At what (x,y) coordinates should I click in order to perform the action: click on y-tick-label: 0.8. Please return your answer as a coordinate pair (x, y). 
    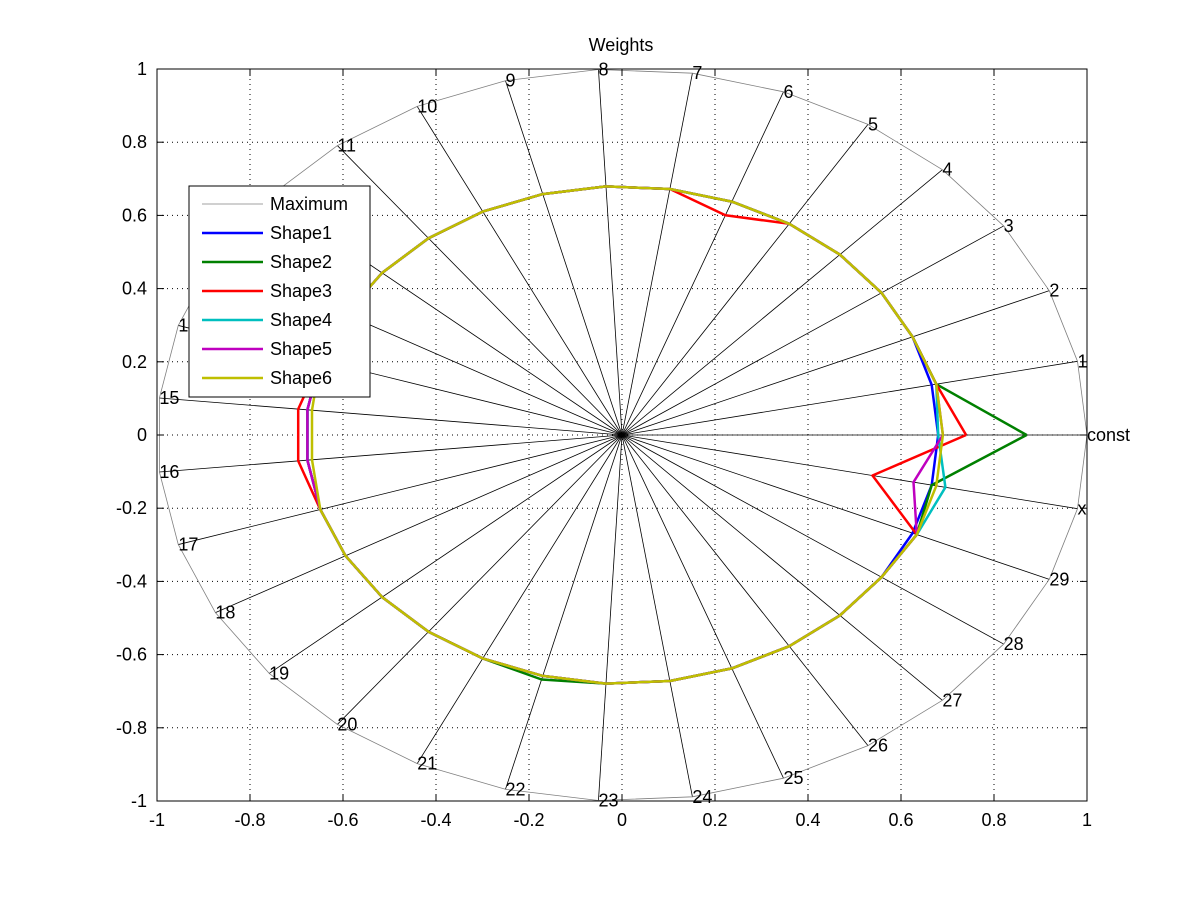
    Looking at the image, I should click on (134, 142).